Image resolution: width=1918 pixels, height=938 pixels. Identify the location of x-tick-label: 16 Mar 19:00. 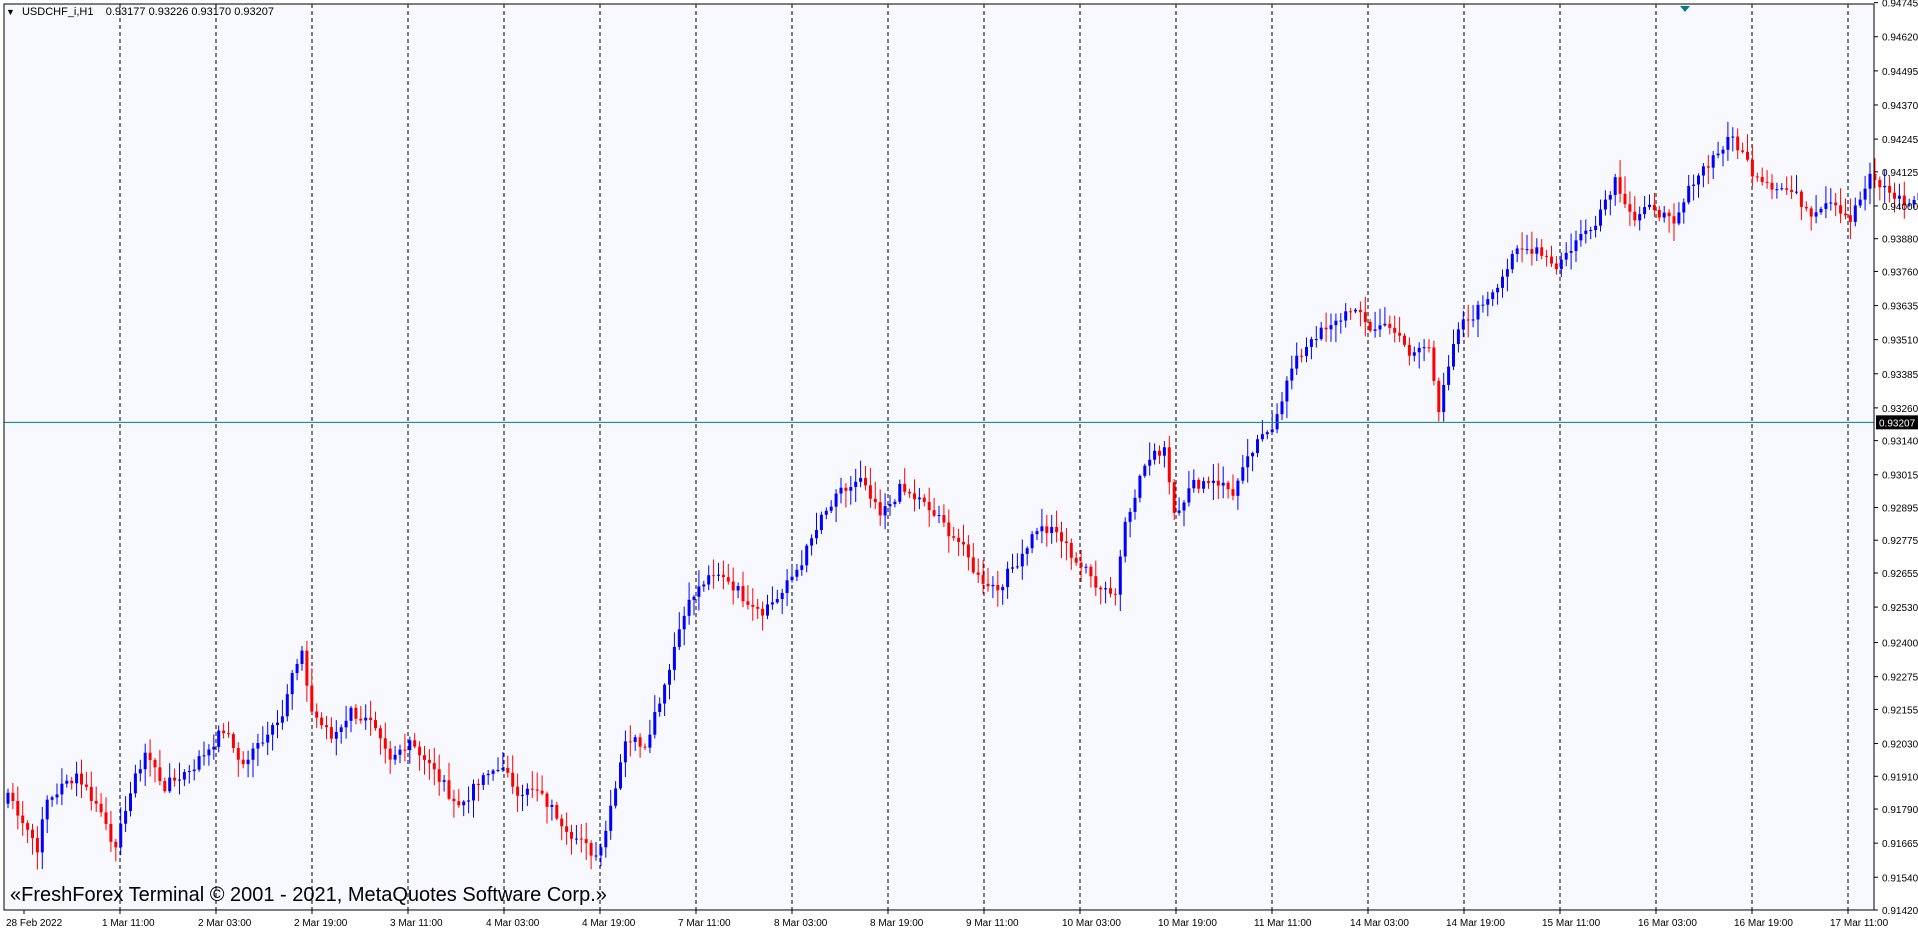
(1763, 923).